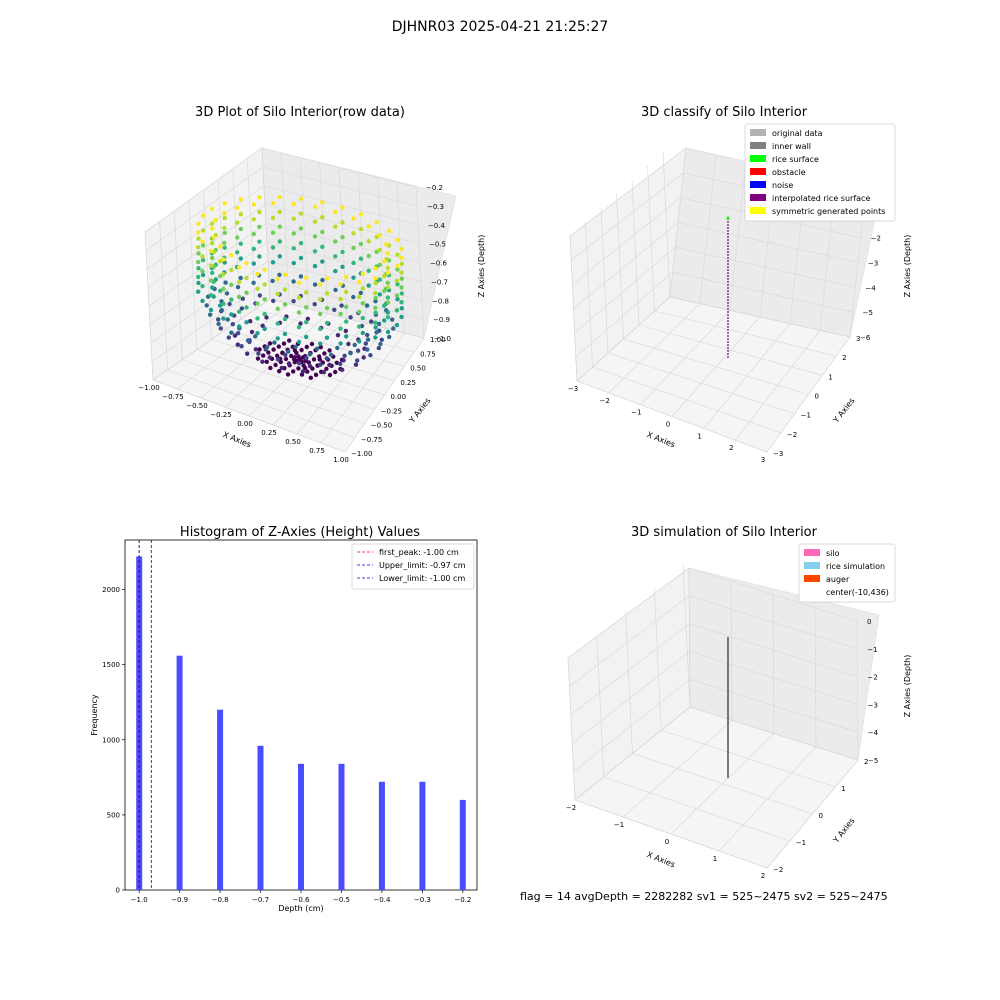 The width and height of the screenshot is (1000, 1000). Describe the element at coordinates (758, 210) in the screenshot. I see `legend-swatch` at that location.